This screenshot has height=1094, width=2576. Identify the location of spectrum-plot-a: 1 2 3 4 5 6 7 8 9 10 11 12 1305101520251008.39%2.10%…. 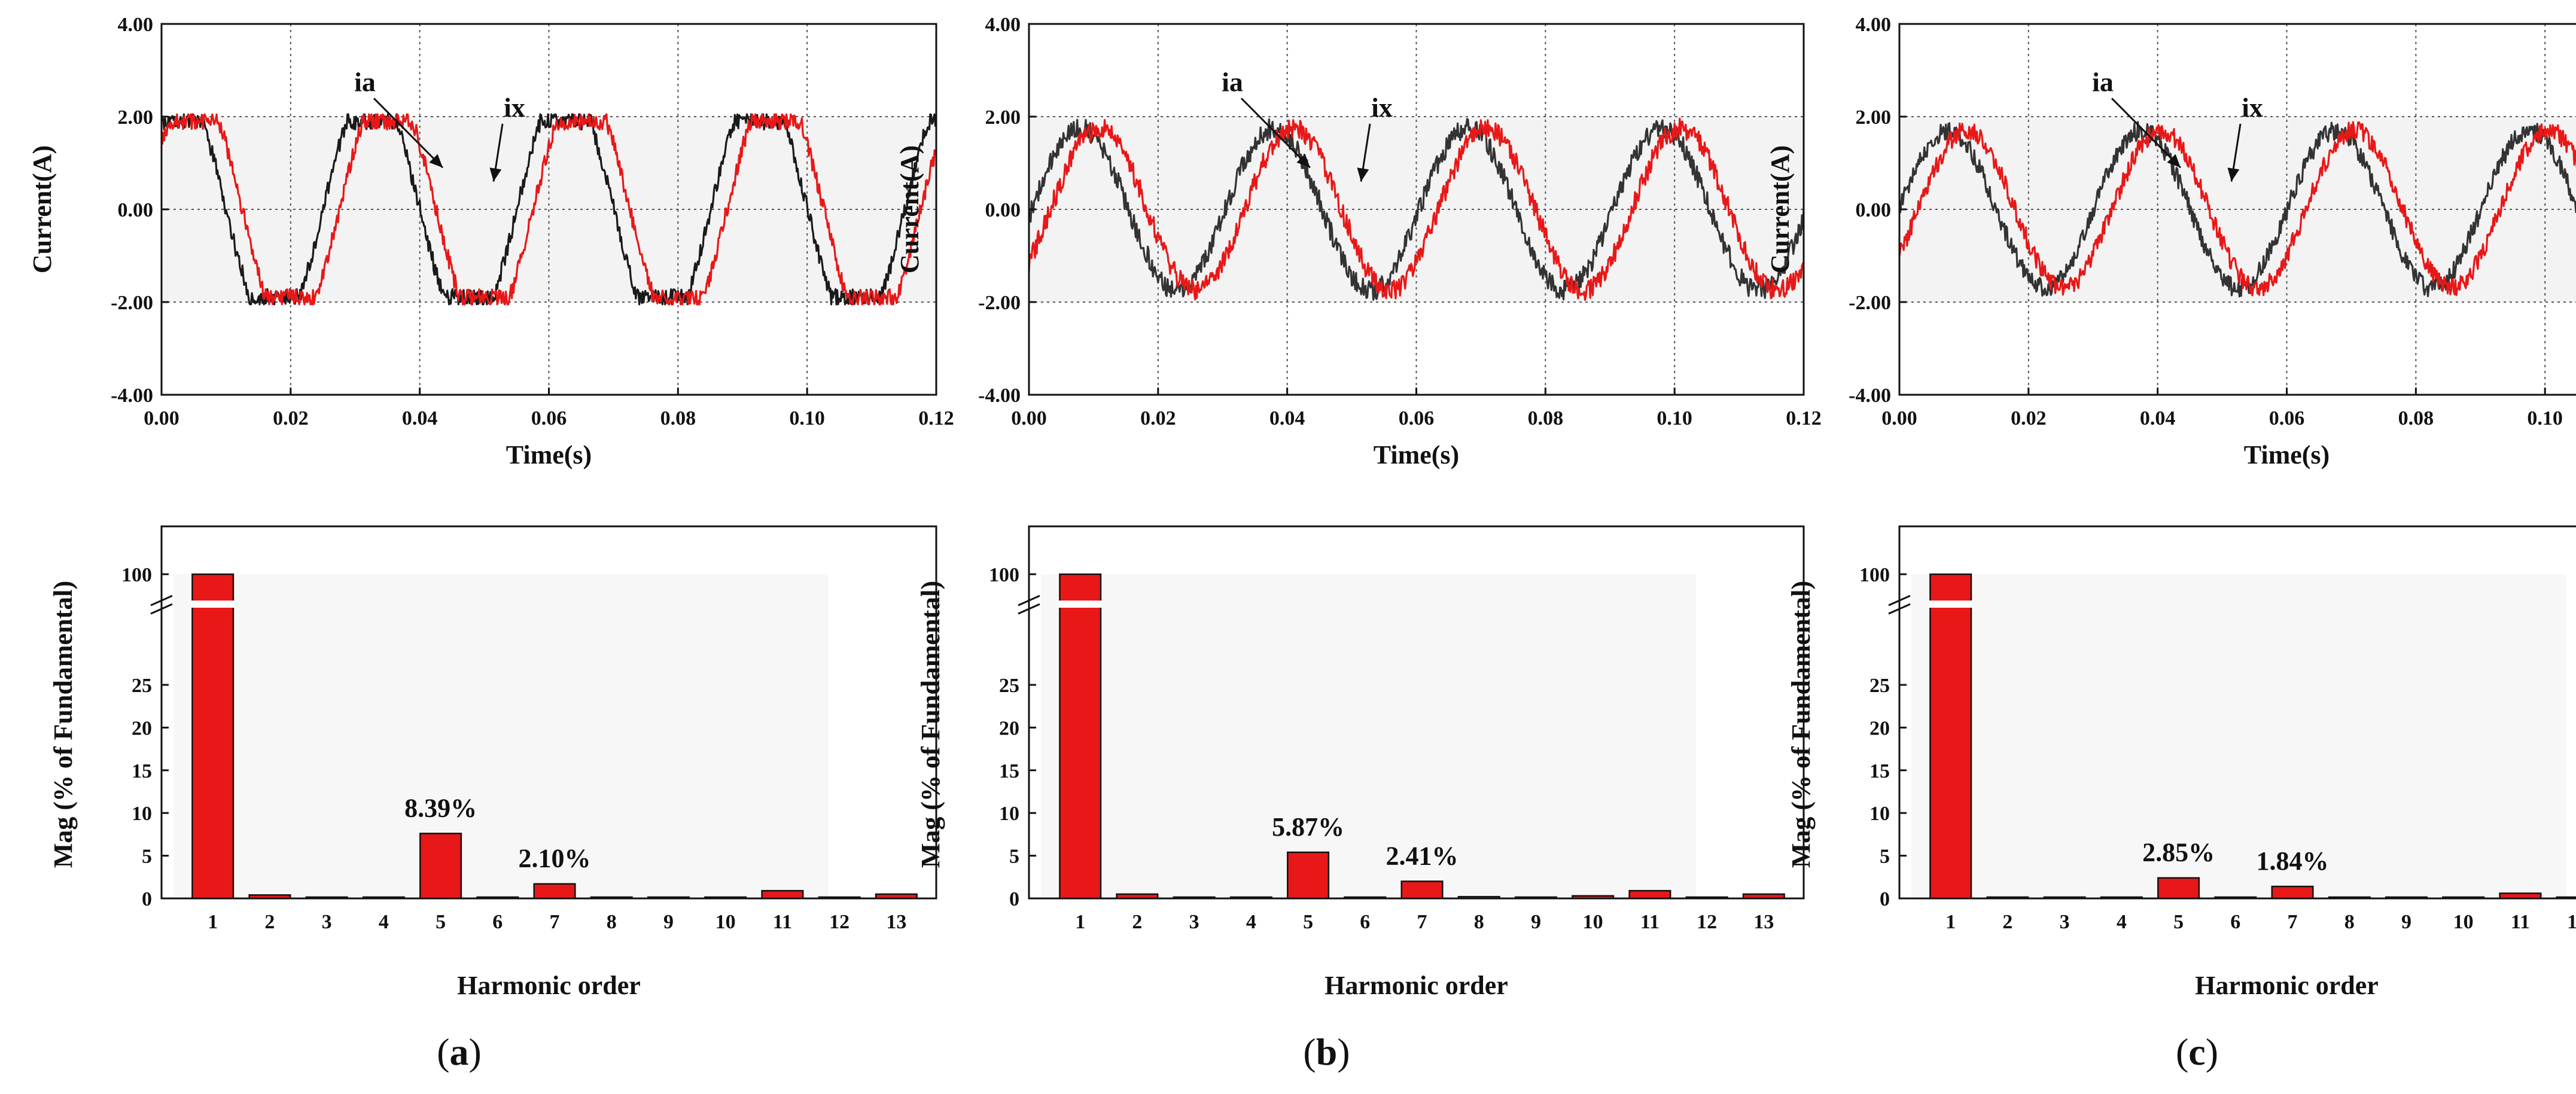
(492, 763).